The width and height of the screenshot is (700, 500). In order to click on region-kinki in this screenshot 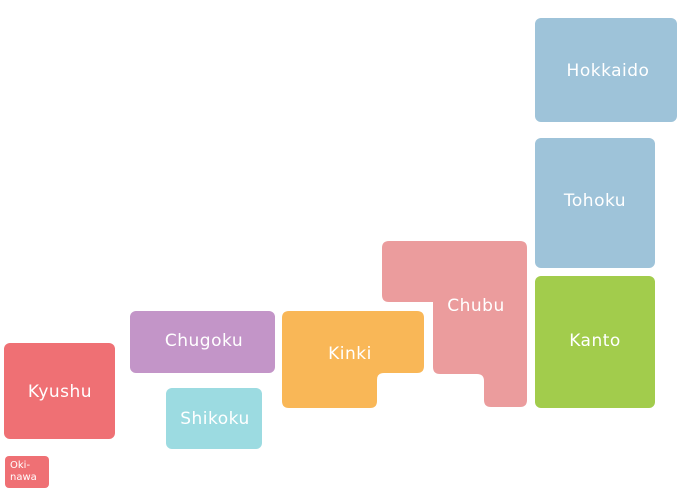, I will do `click(353, 359)`.